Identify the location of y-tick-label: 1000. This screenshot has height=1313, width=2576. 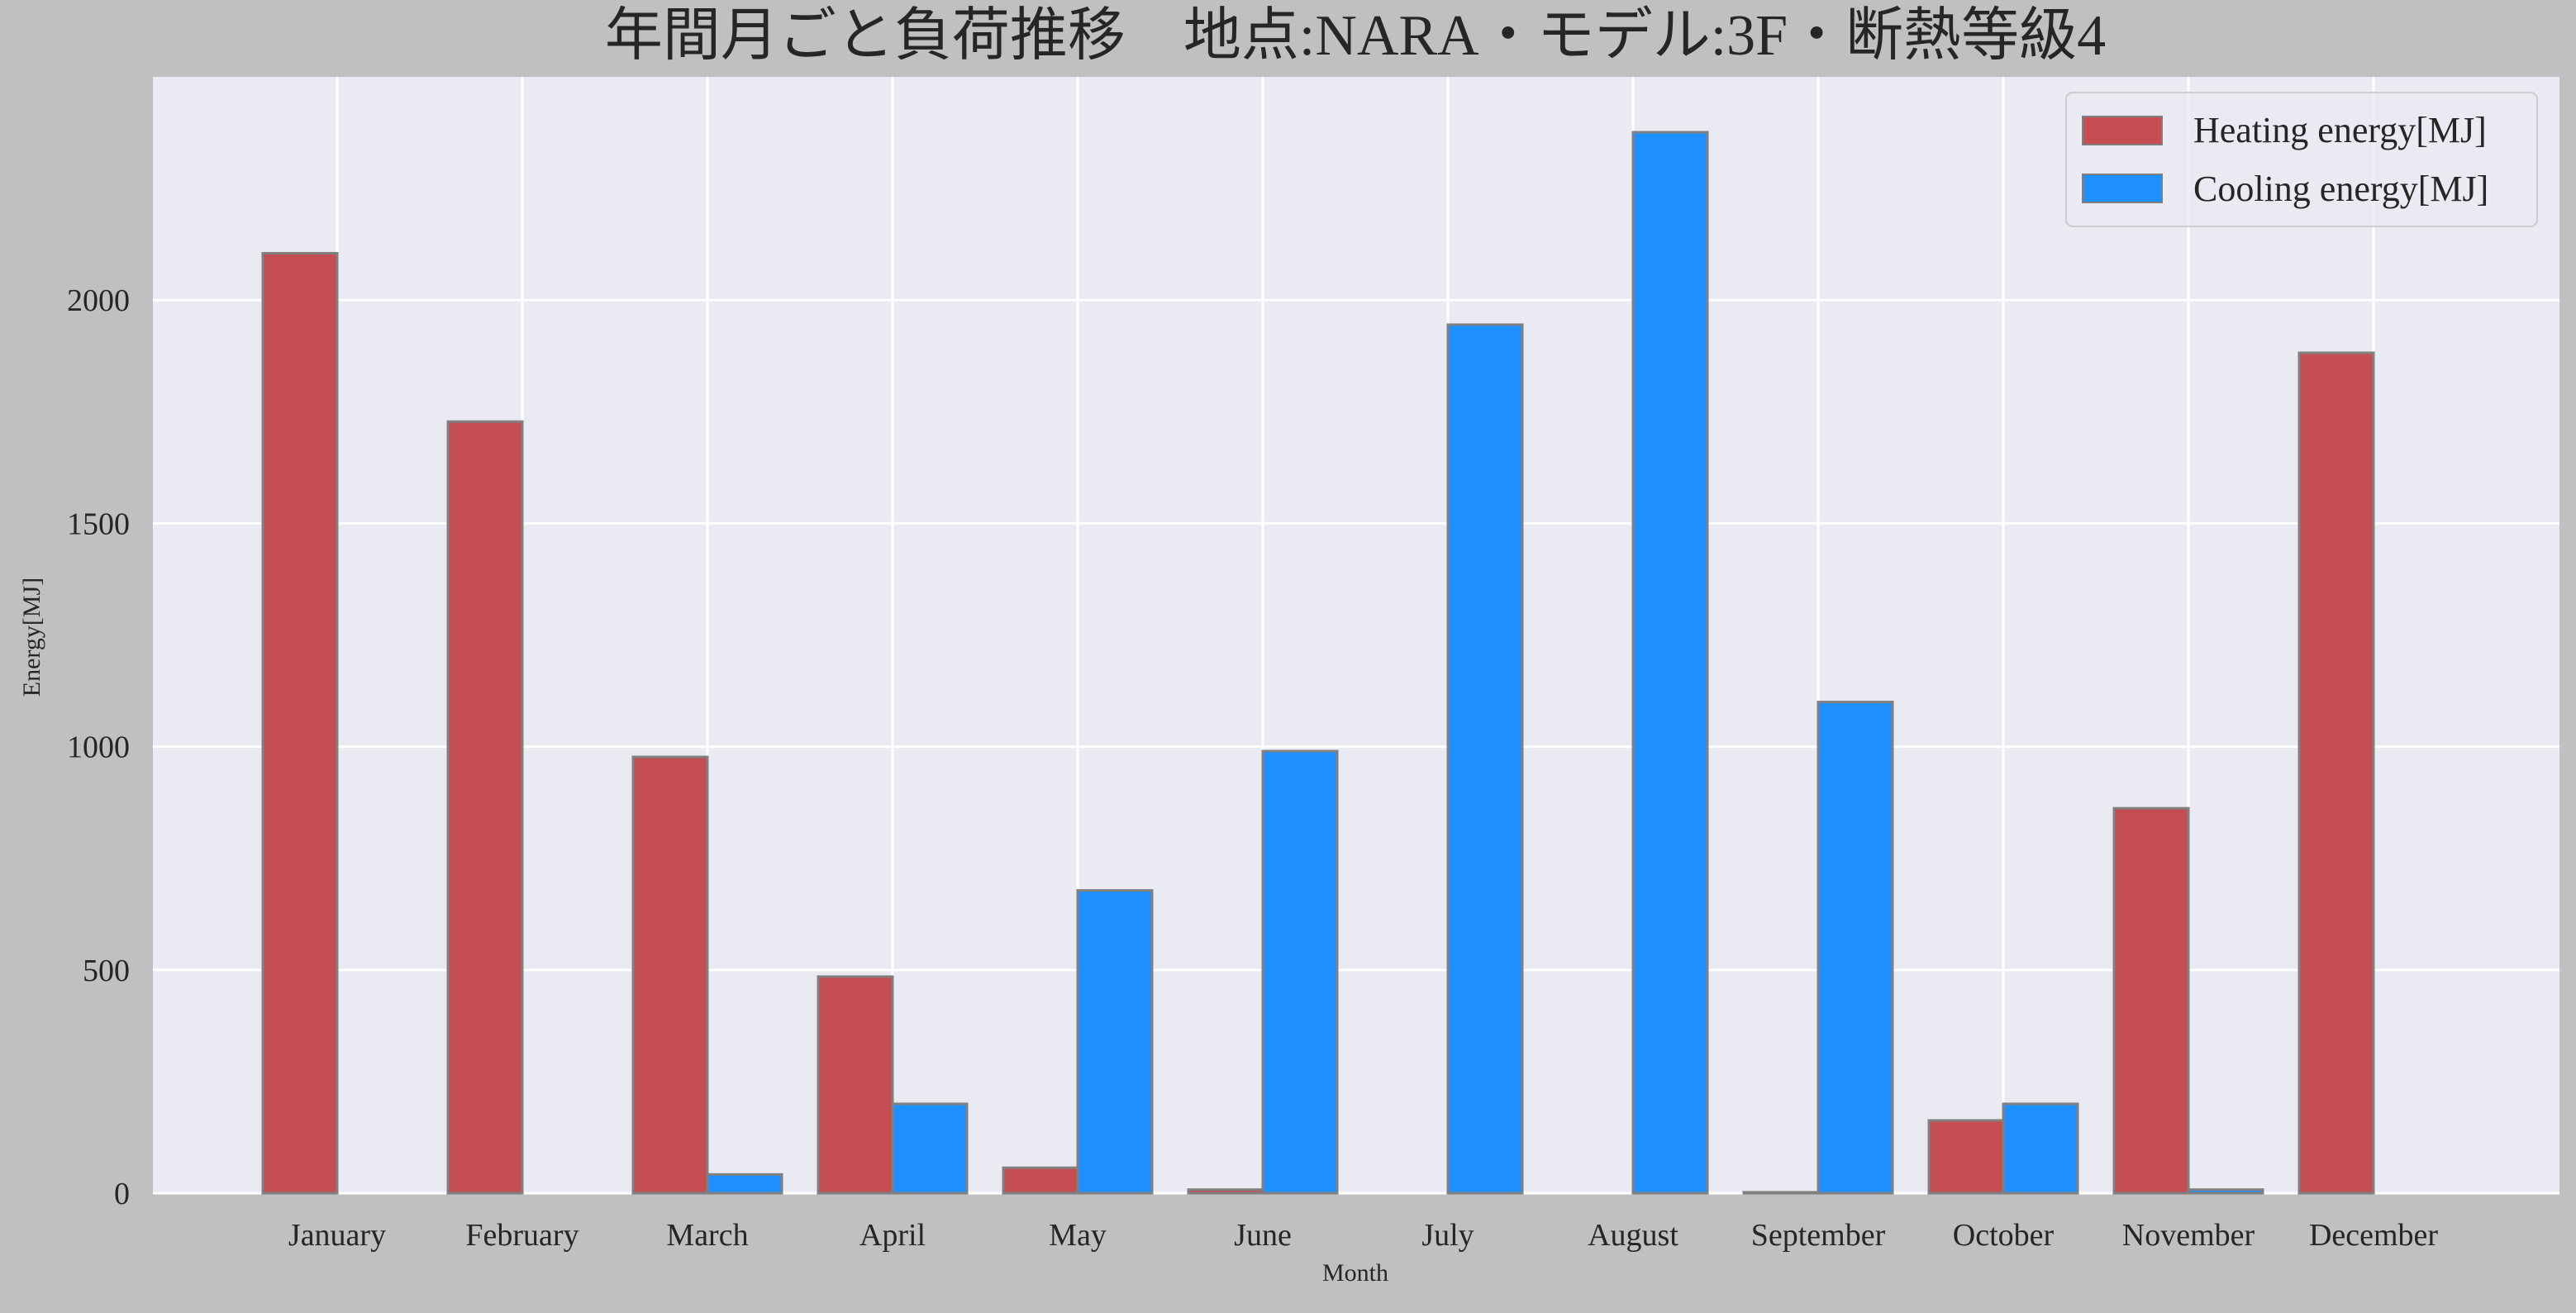
(99, 748).